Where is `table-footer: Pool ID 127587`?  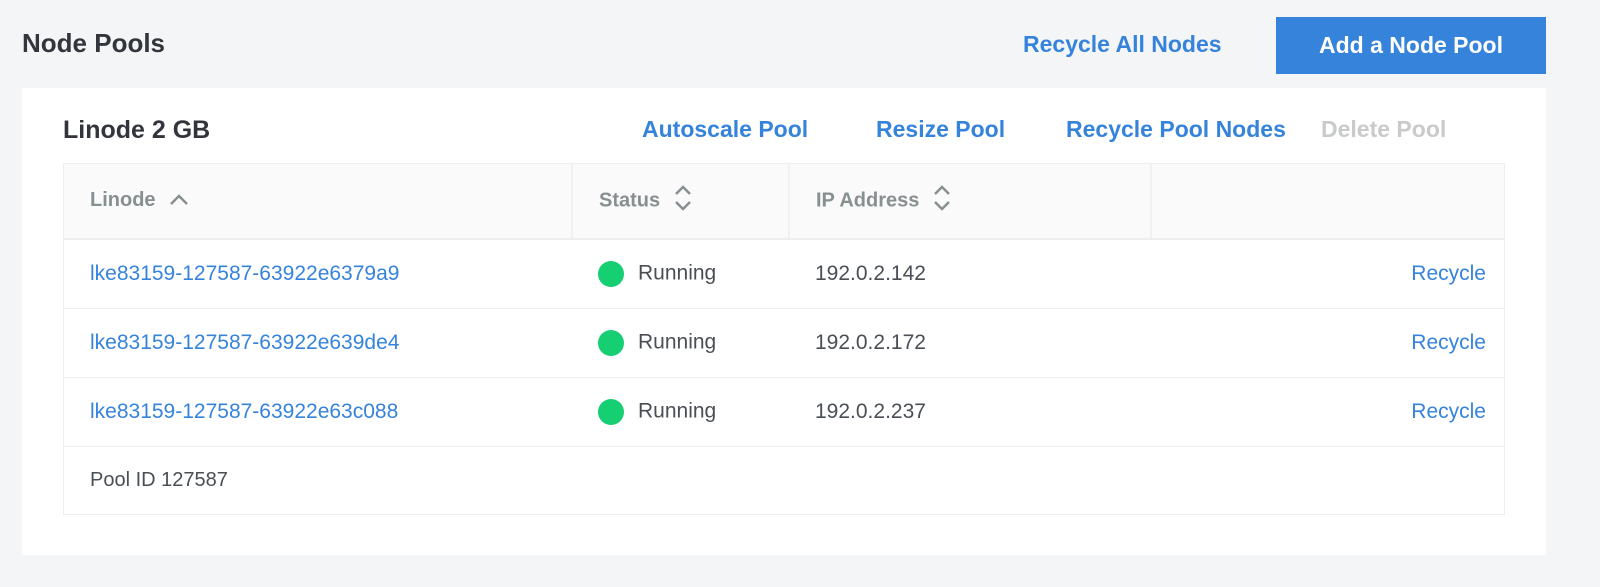
table-footer: Pool ID 127587 is located at coordinates (784, 480).